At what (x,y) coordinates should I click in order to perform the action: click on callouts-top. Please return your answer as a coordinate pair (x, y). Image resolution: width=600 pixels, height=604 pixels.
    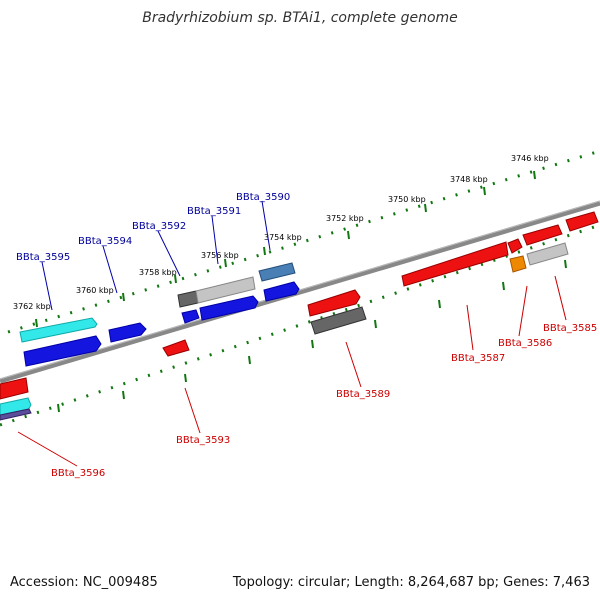
    Looking at the image, I should click on (156, 255).